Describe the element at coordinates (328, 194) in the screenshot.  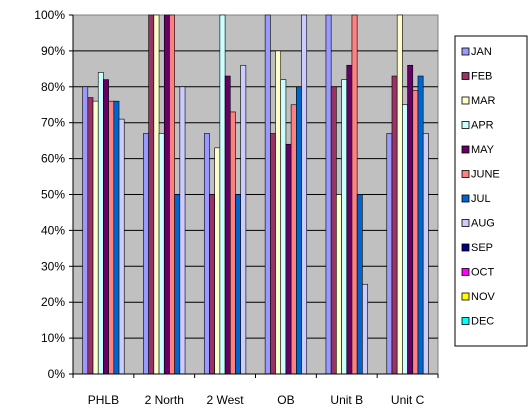
I see `bar-jan-unit-b` at that location.